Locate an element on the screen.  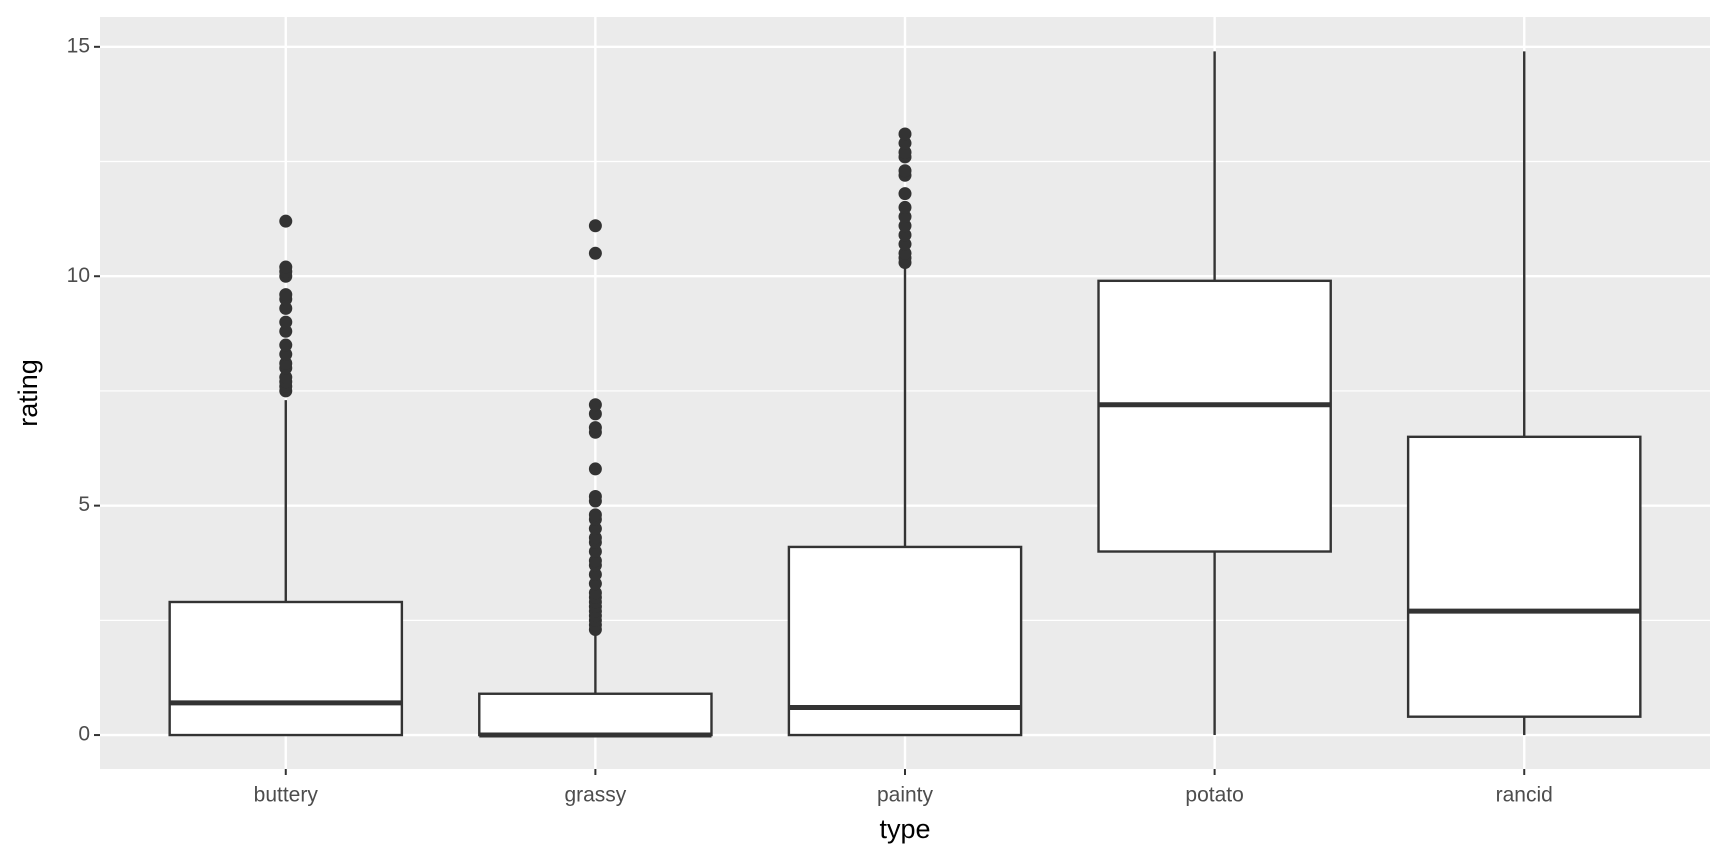
y-axis-title: rating is located at coordinates (28, 393).